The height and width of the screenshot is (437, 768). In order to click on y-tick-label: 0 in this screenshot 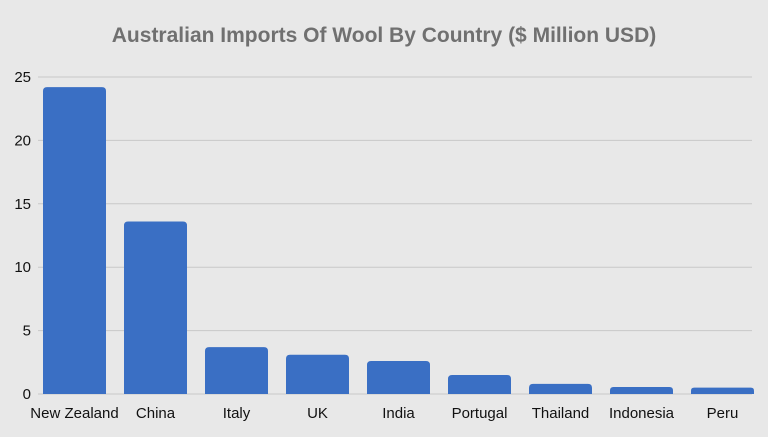, I will do `click(27, 394)`.